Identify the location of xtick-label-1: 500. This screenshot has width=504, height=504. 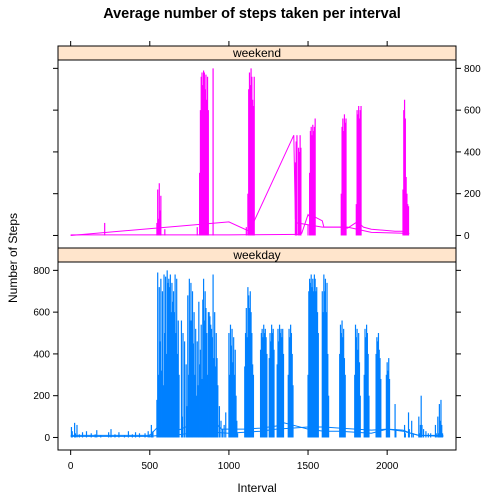
(149, 466).